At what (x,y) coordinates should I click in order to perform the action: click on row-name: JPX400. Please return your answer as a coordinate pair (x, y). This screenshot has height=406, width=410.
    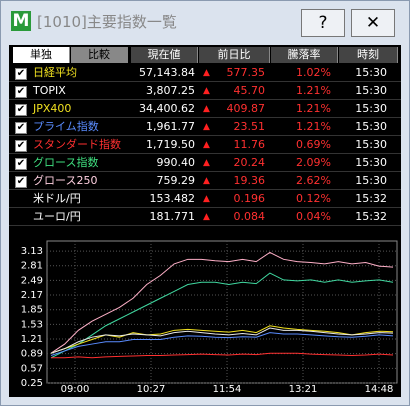
    Looking at the image, I should click on (52, 108).